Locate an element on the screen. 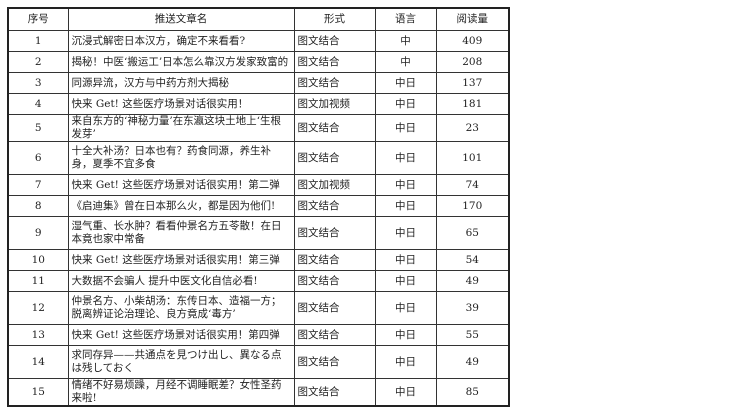 Image resolution: width=730 pixels, height=407 pixels. header-language: 语言 is located at coordinates (405, 19).